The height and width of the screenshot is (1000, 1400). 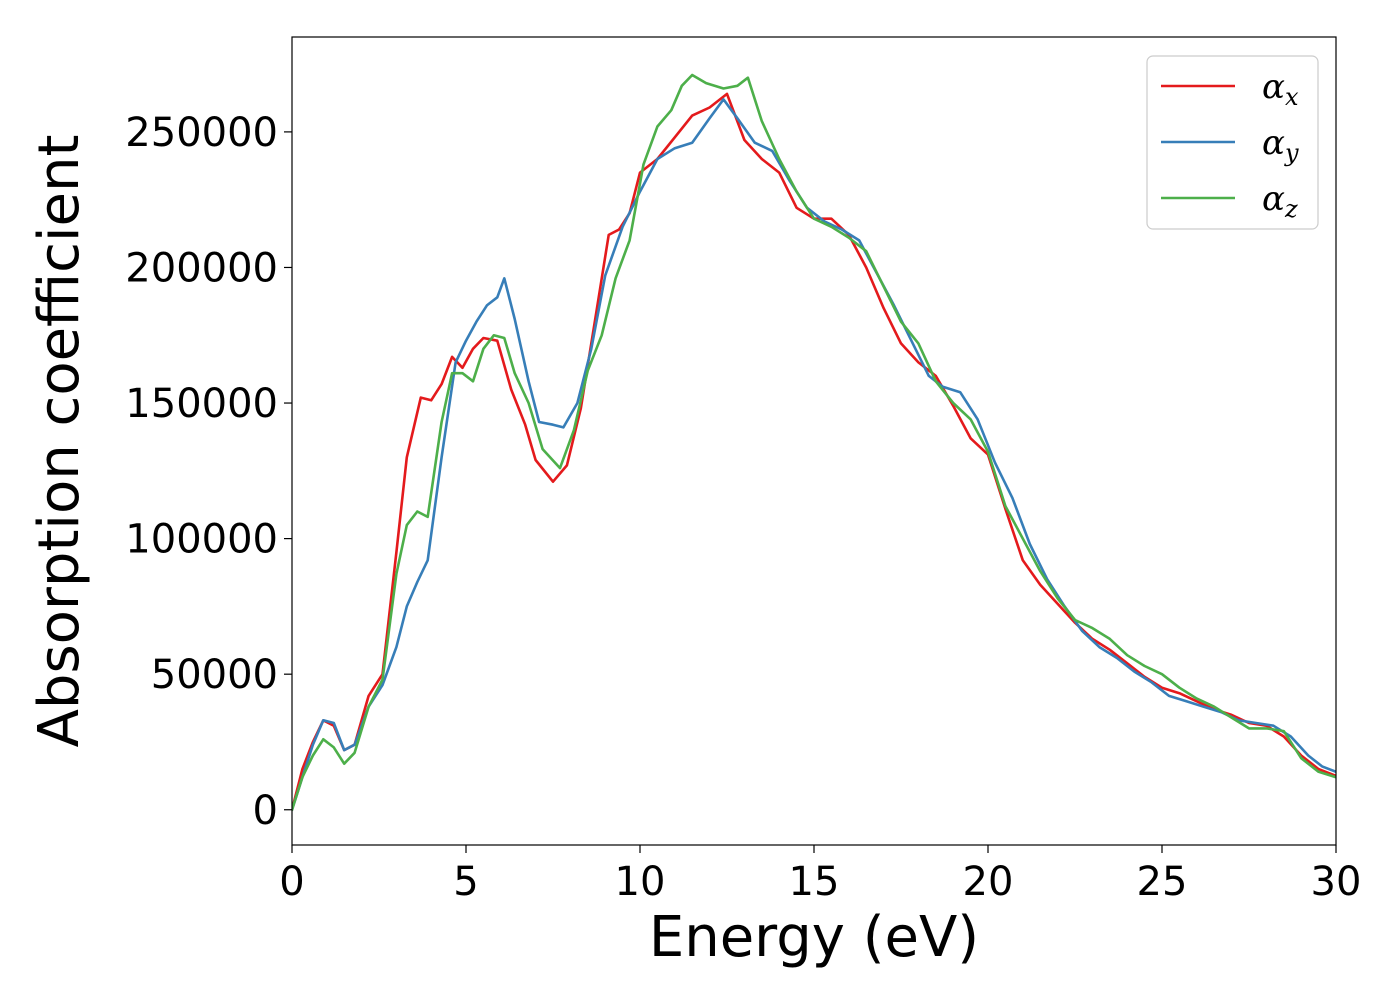 What do you see at coordinates (814, 937) in the screenshot?
I see `x-axis-title: Energy (eV)` at bounding box center [814, 937].